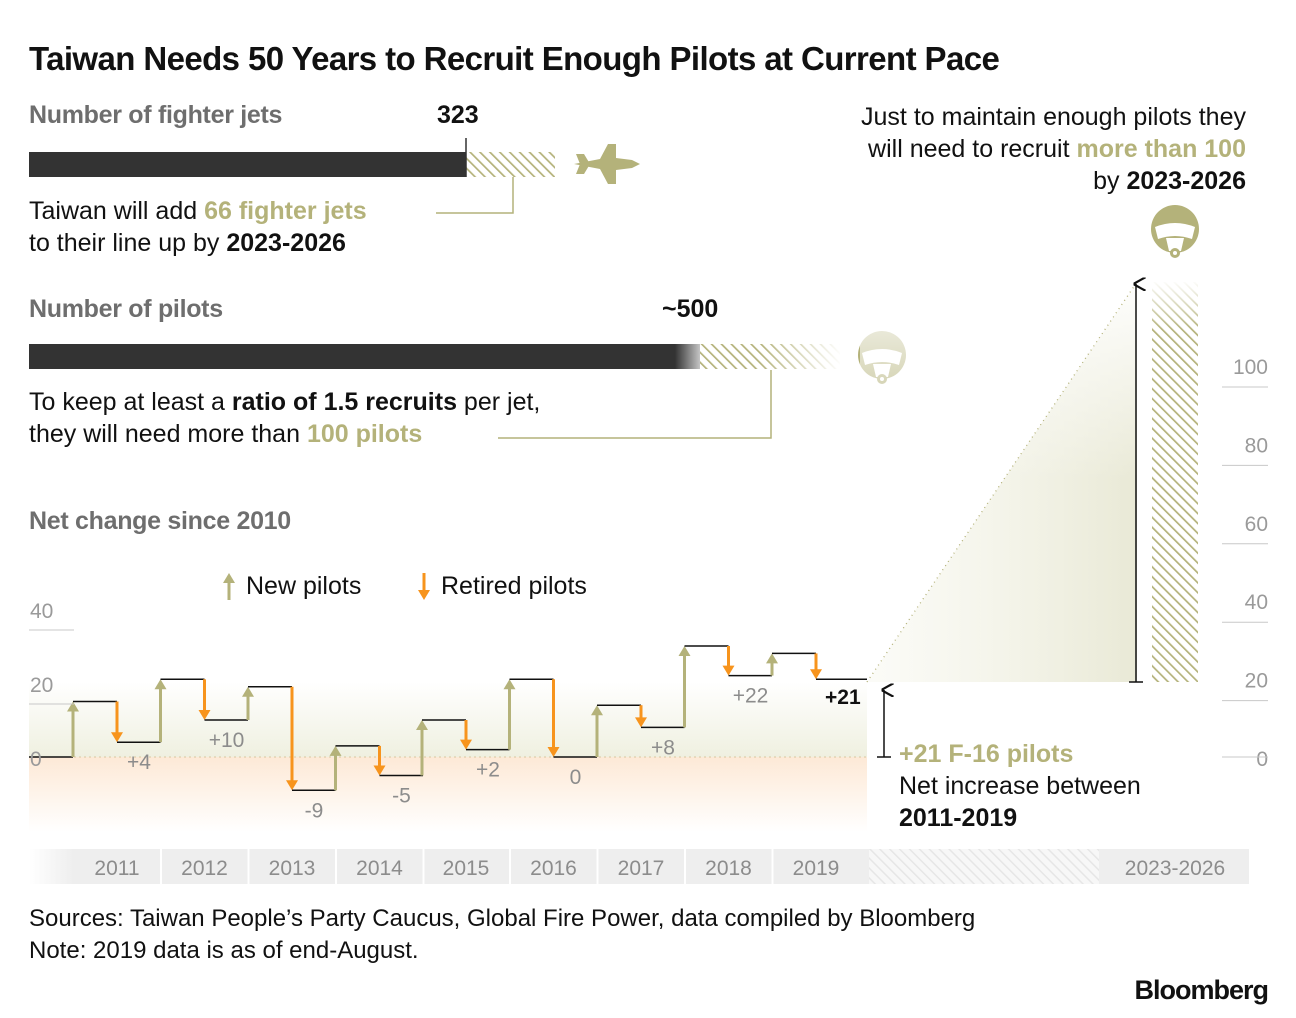 Image resolution: width=1296 pixels, height=1018 pixels. I want to click on legend-new-label: New pilots, so click(304, 586).